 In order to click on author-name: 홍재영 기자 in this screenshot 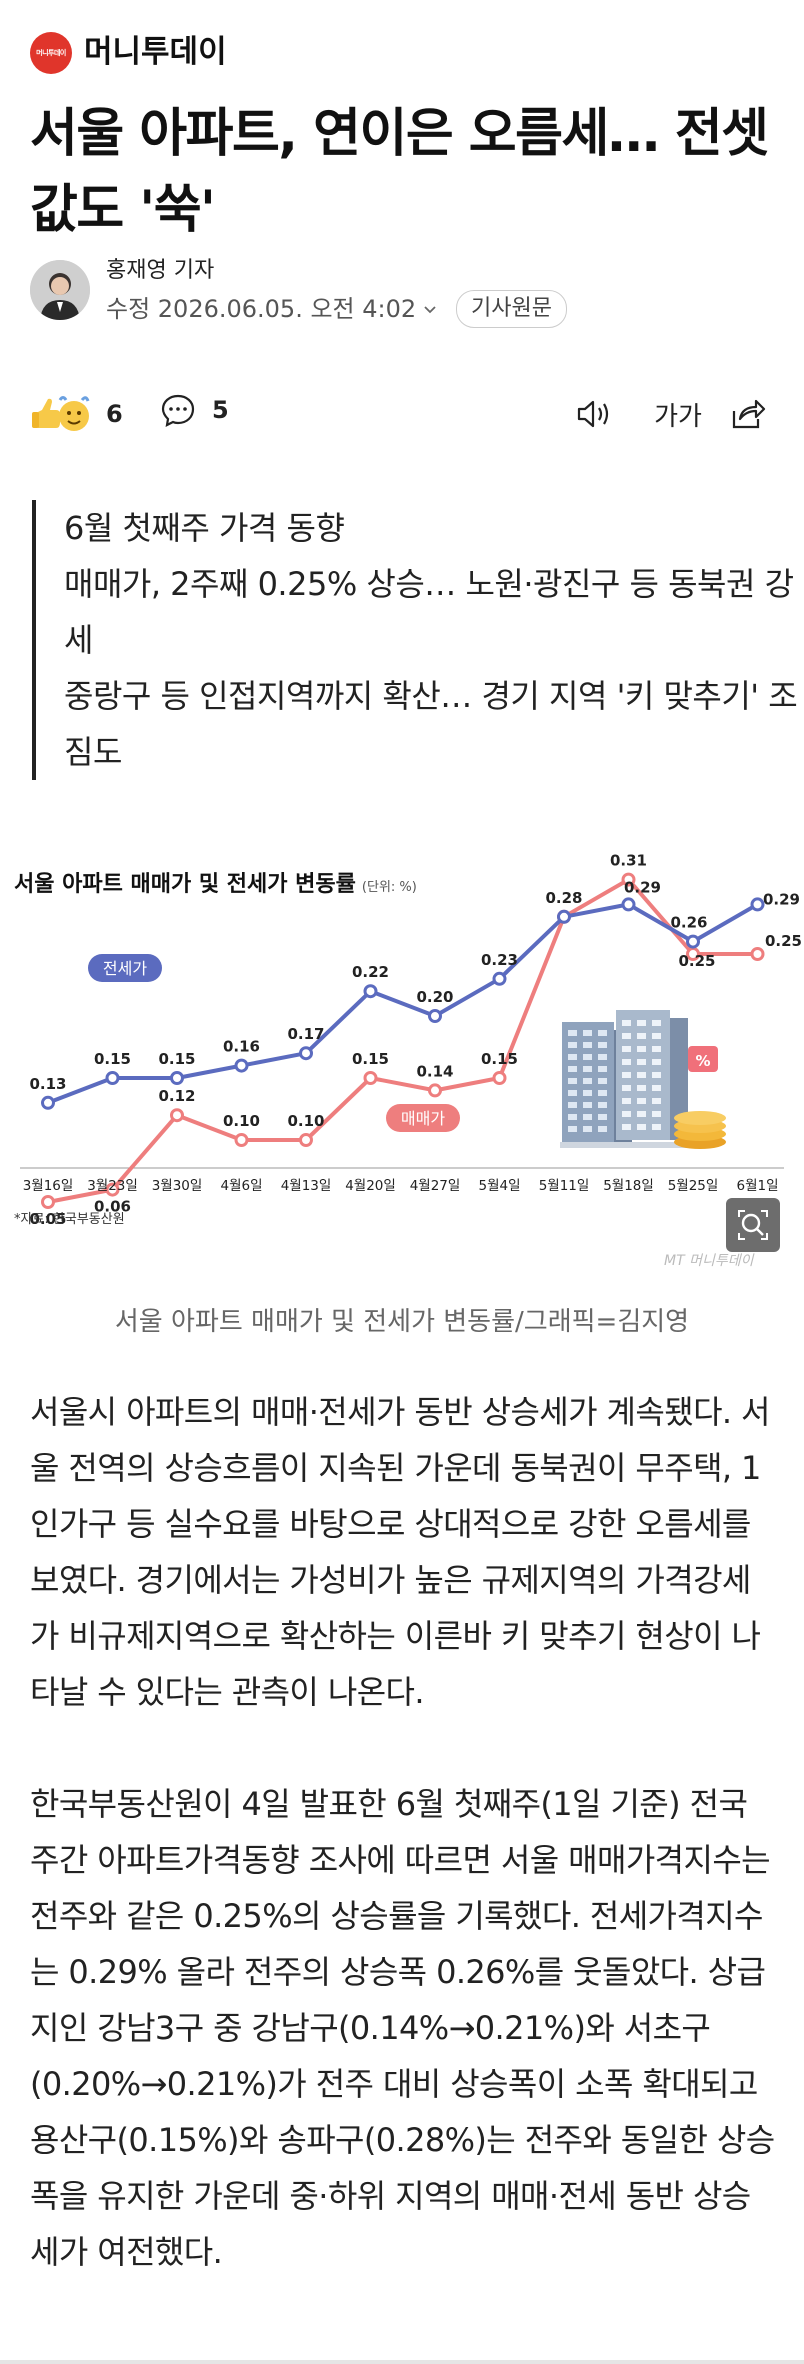, I will do `click(160, 270)`.